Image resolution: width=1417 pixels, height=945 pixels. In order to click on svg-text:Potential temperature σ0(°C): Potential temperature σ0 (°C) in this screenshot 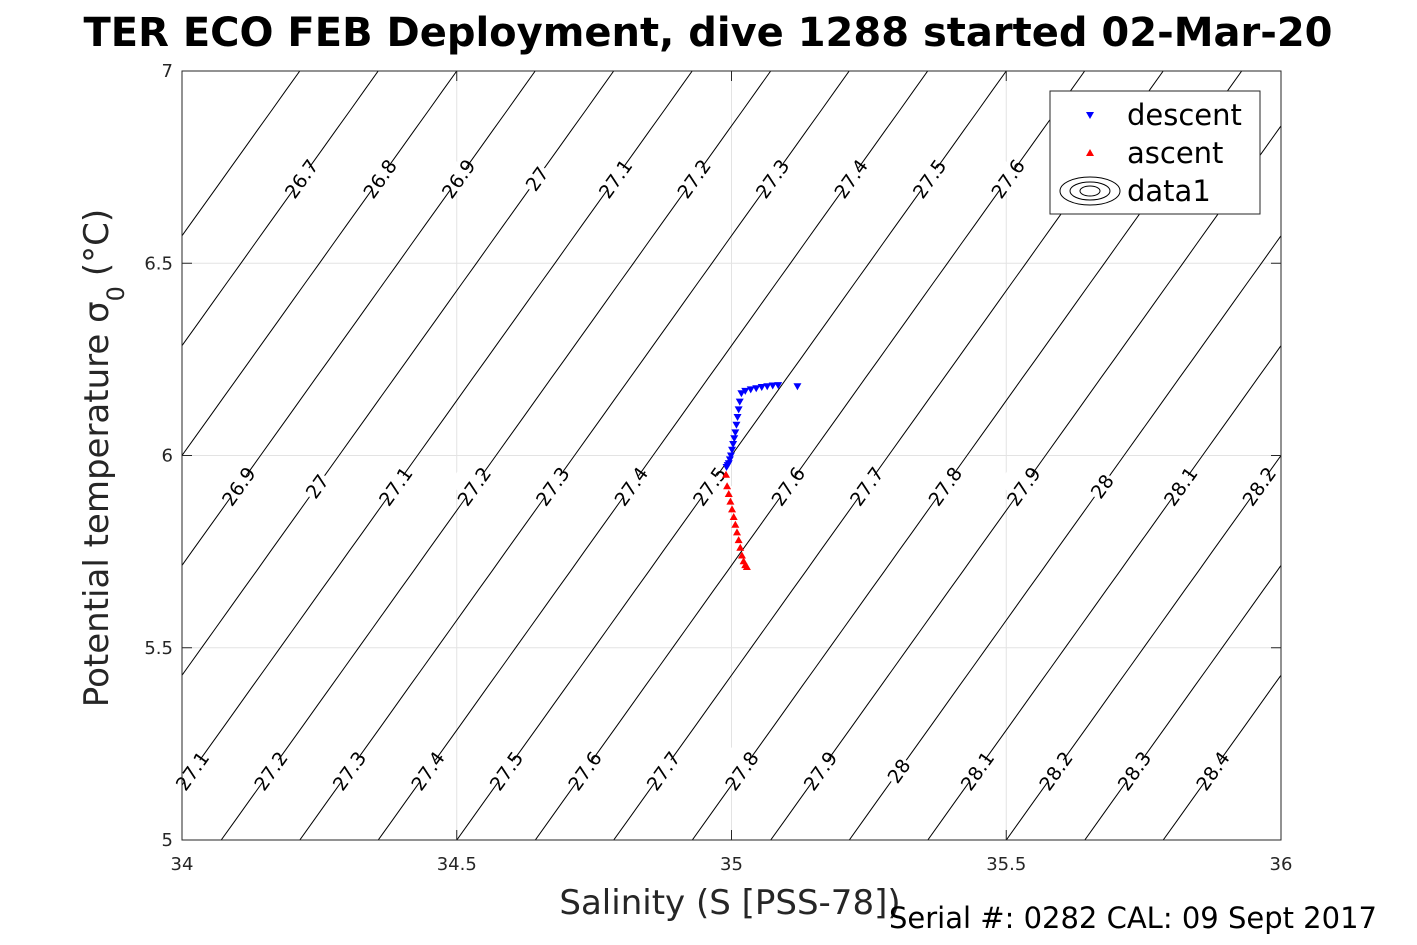, I will do `click(103, 458)`.